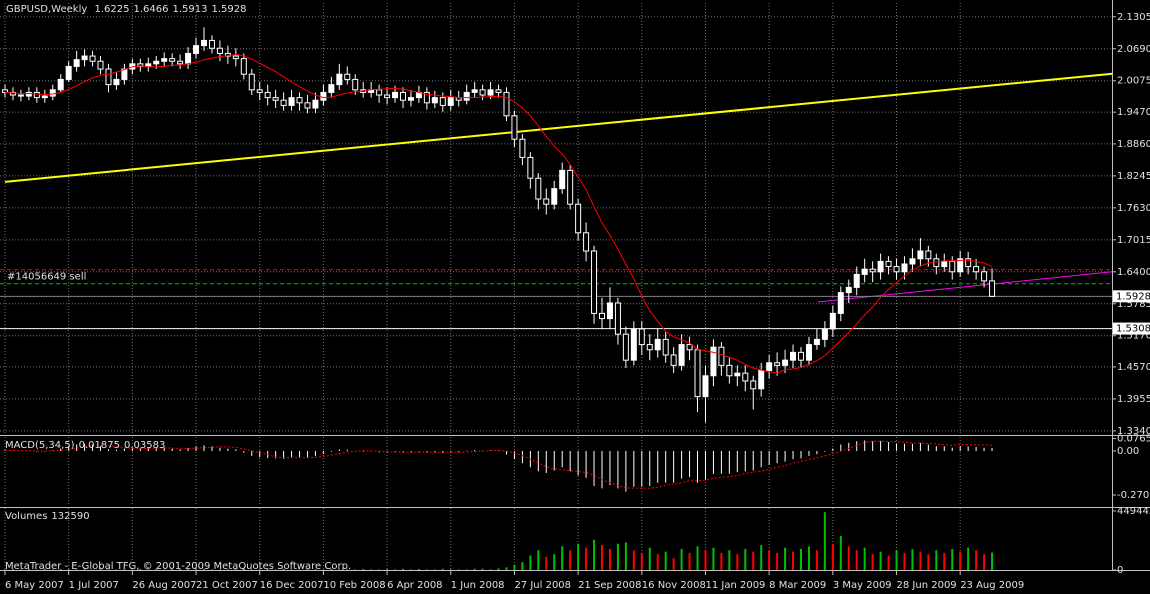 The image size is (1150, 594). I want to click on symbol: GBPUSD,Weekly, so click(47, 9).